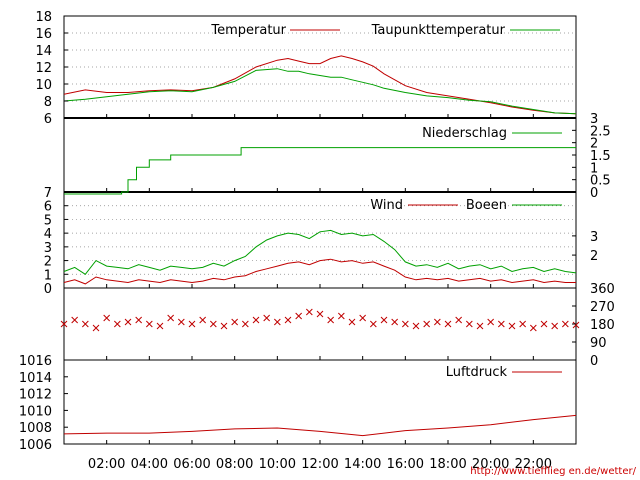 This screenshot has height=480, width=640. Describe the element at coordinates (602, 289) in the screenshot. I see `y-right-tick-label: 360` at that location.